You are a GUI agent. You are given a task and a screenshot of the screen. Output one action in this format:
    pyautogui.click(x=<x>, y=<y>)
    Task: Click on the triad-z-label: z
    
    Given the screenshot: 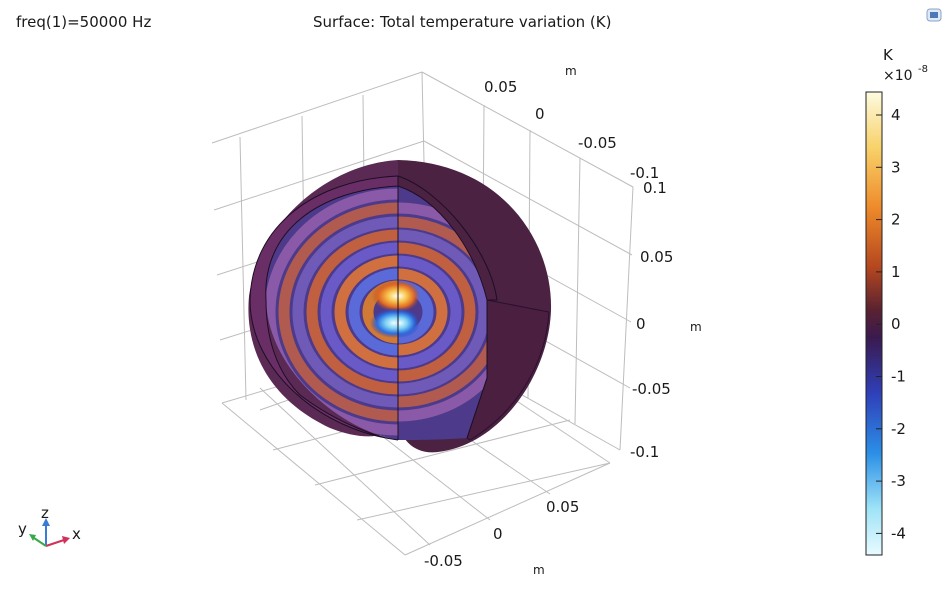 What is the action you would take?
    pyautogui.click(x=45, y=513)
    